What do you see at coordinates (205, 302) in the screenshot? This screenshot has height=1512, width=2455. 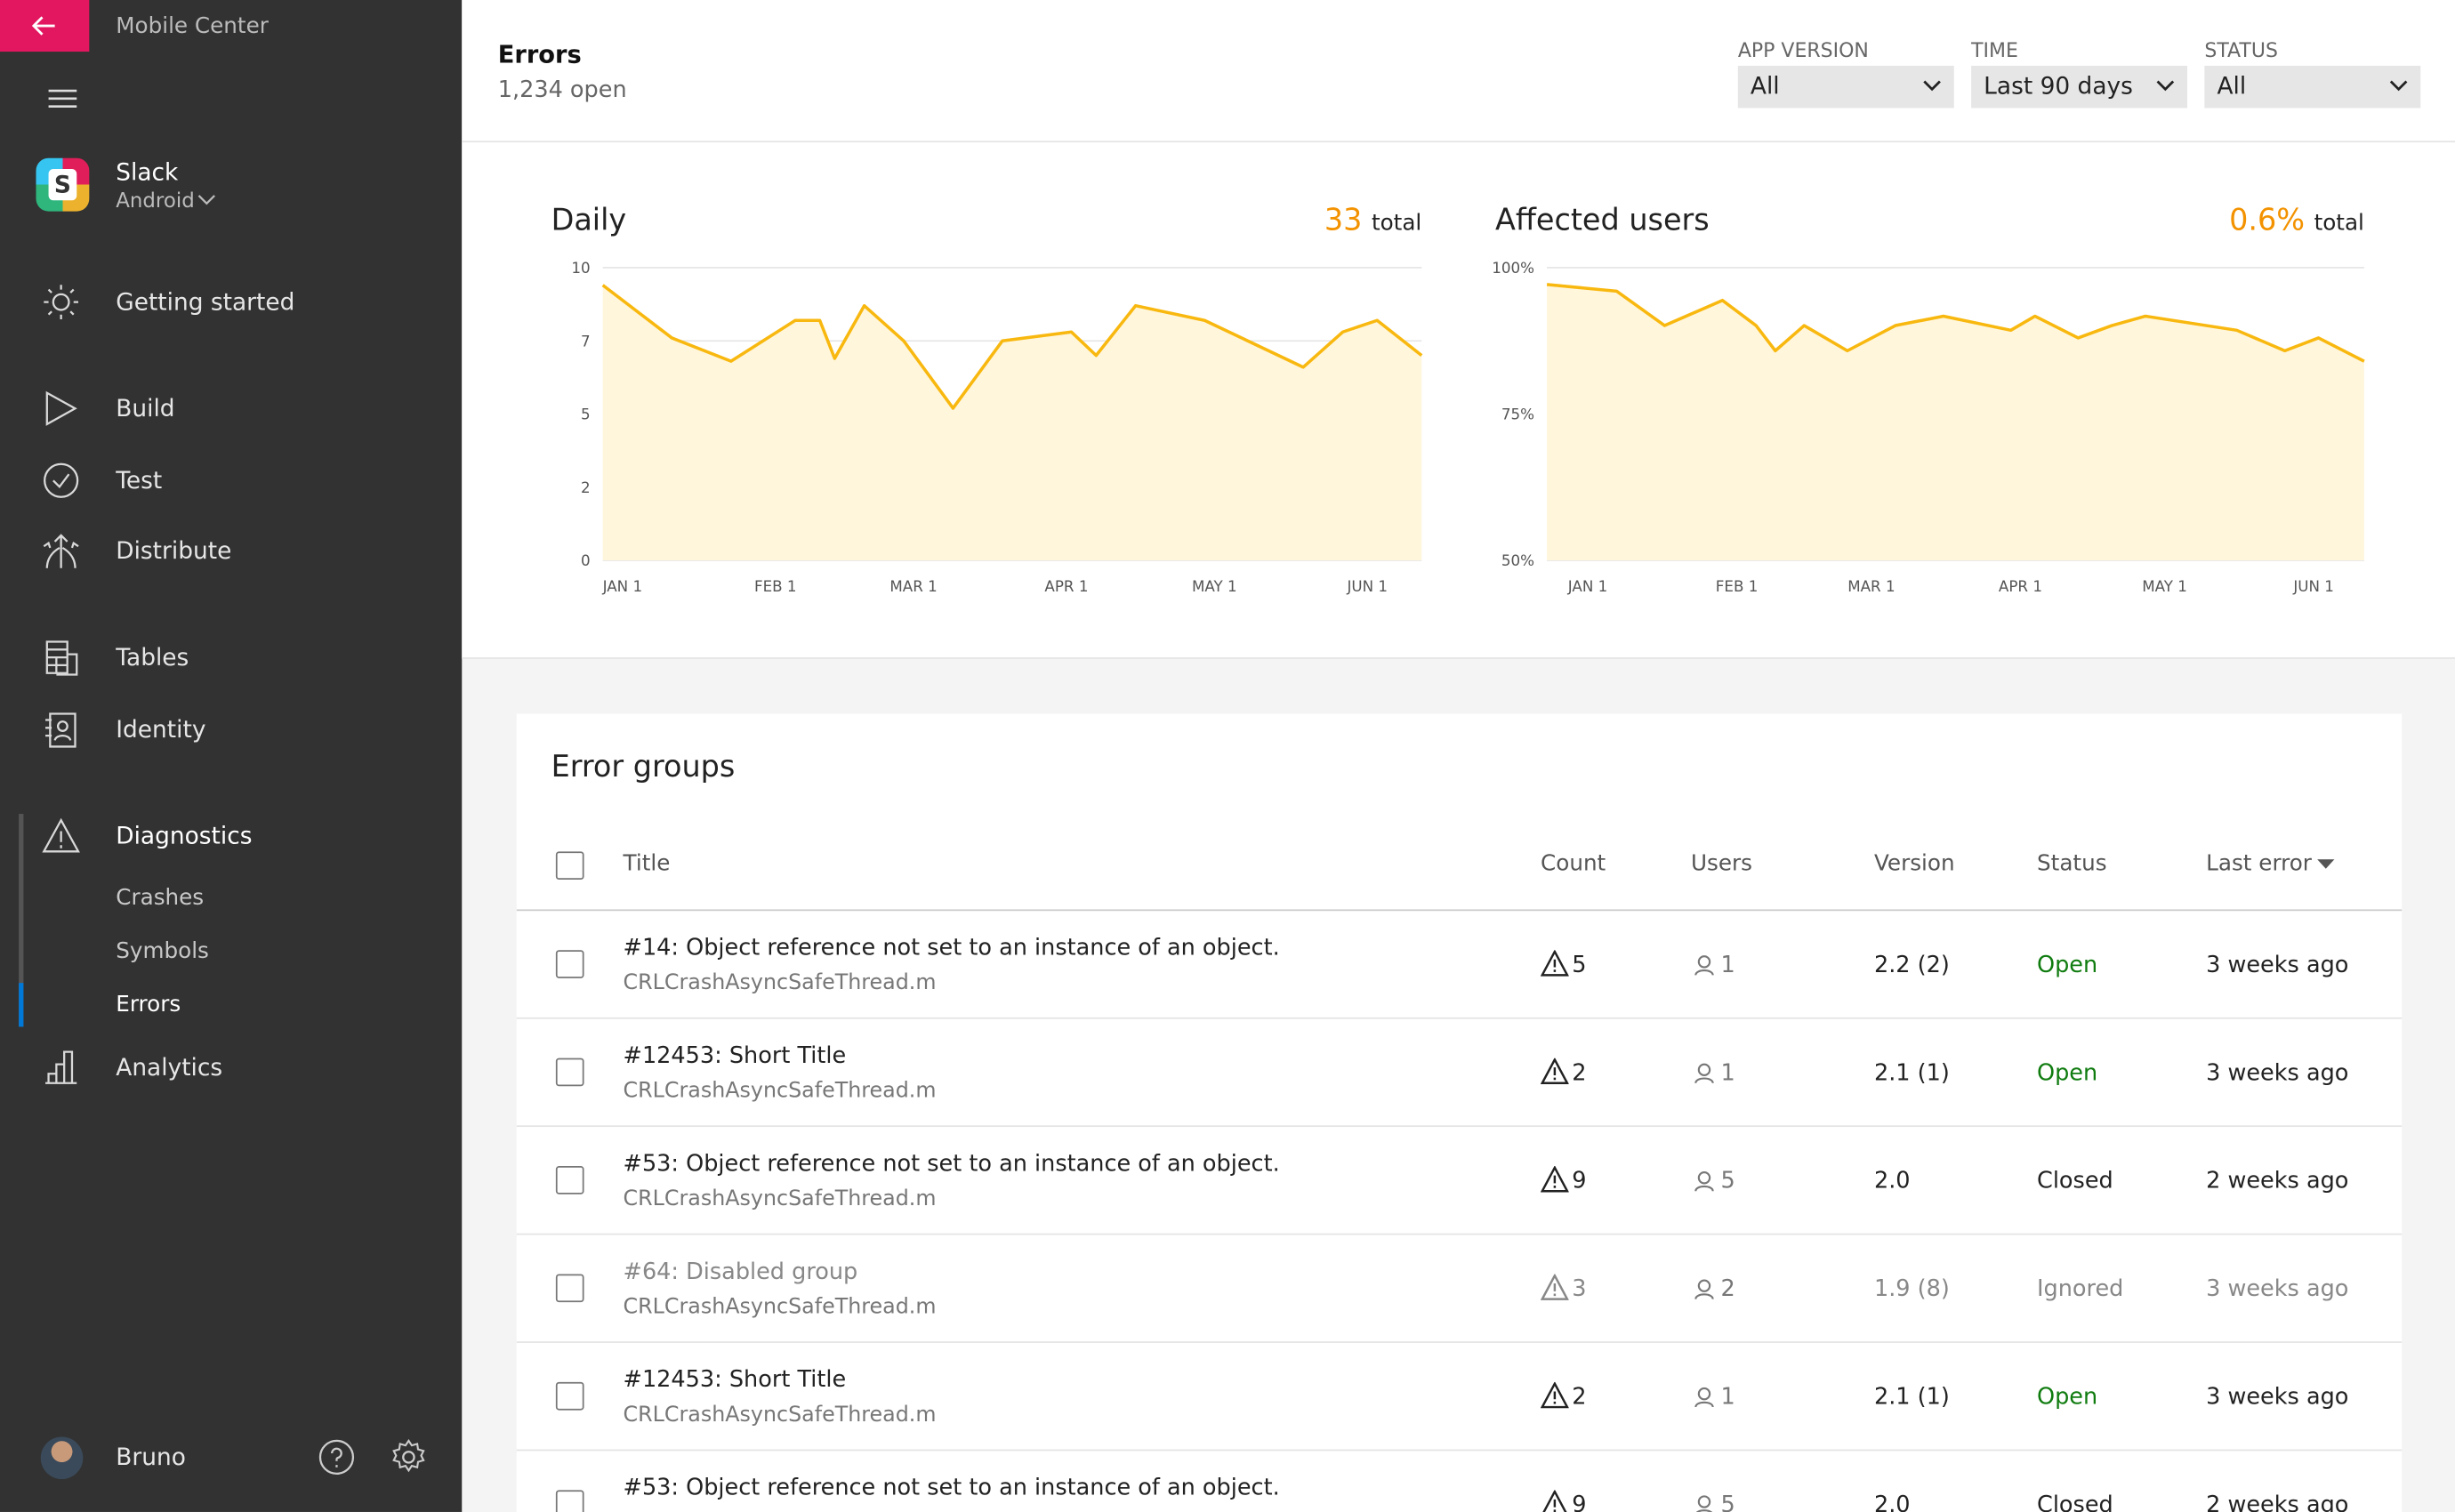 I see `nav-item: Getting started` at bounding box center [205, 302].